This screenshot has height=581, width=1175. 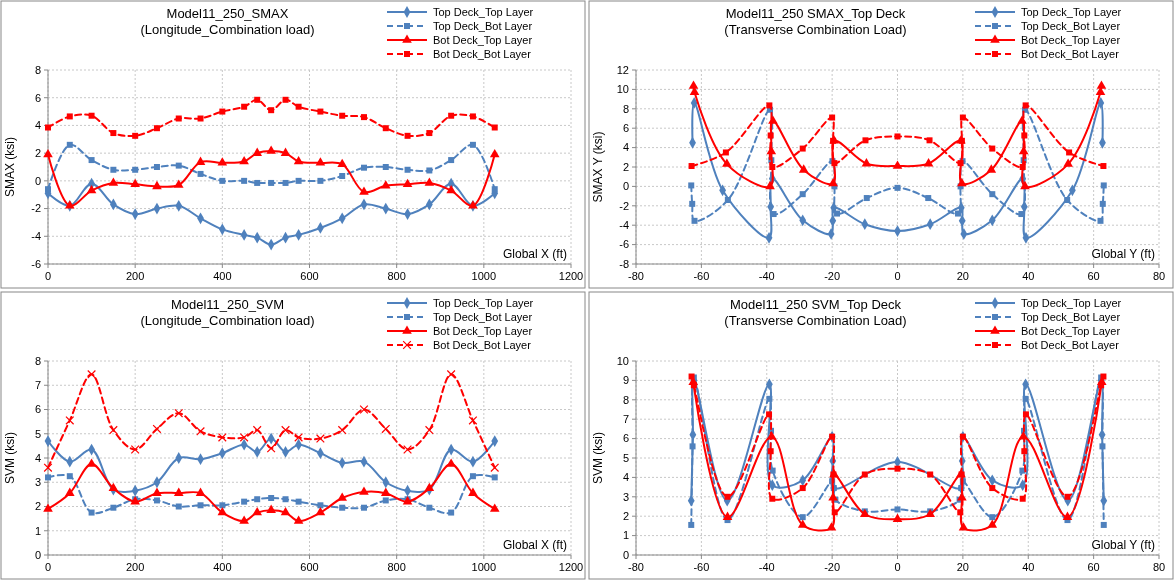 I want to click on y-tick-label: 7, so click(x=625, y=419).